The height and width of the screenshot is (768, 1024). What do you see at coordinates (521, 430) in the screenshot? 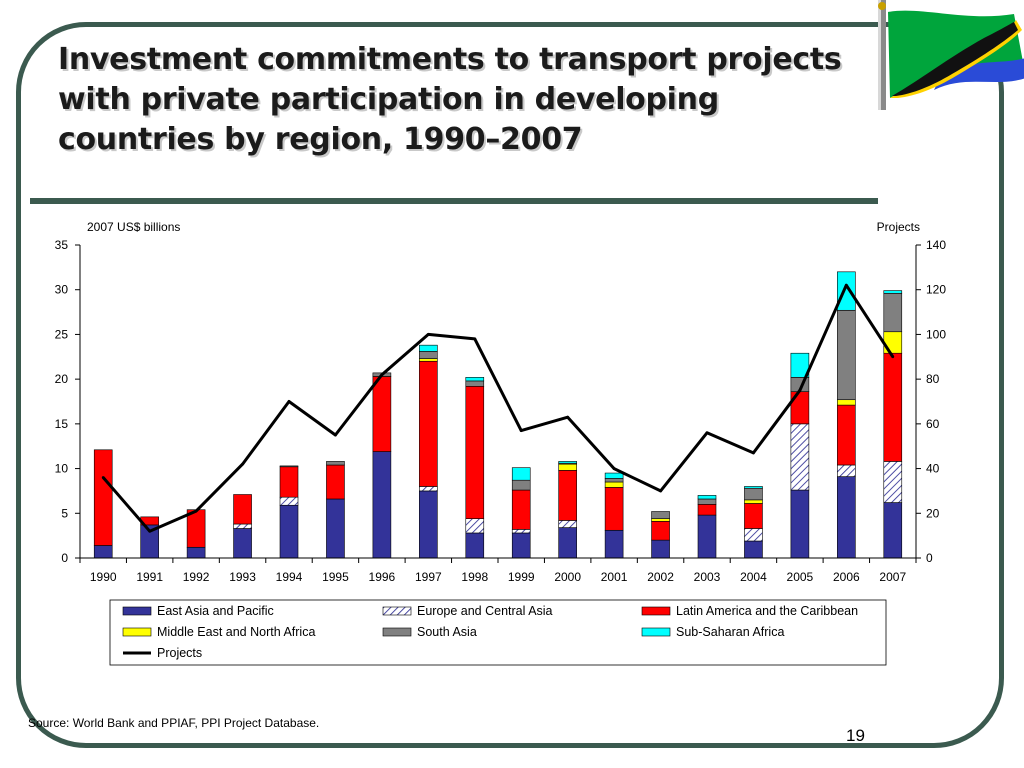
I see `projects-point-1999` at bounding box center [521, 430].